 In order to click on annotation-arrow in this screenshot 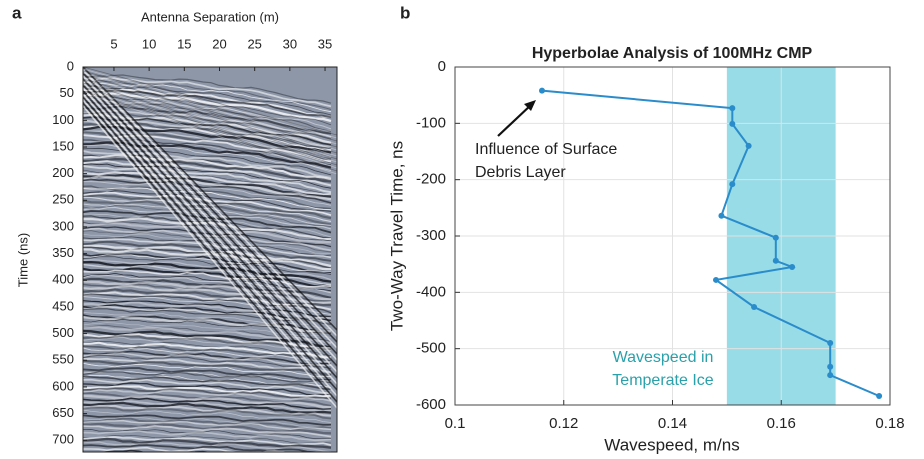, I will do `click(515, 120)`.